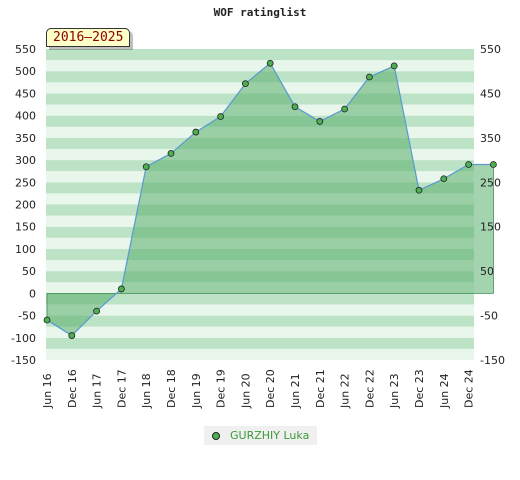  I want to click on legend-label: GURZHIY Luka, so click(270, 435).